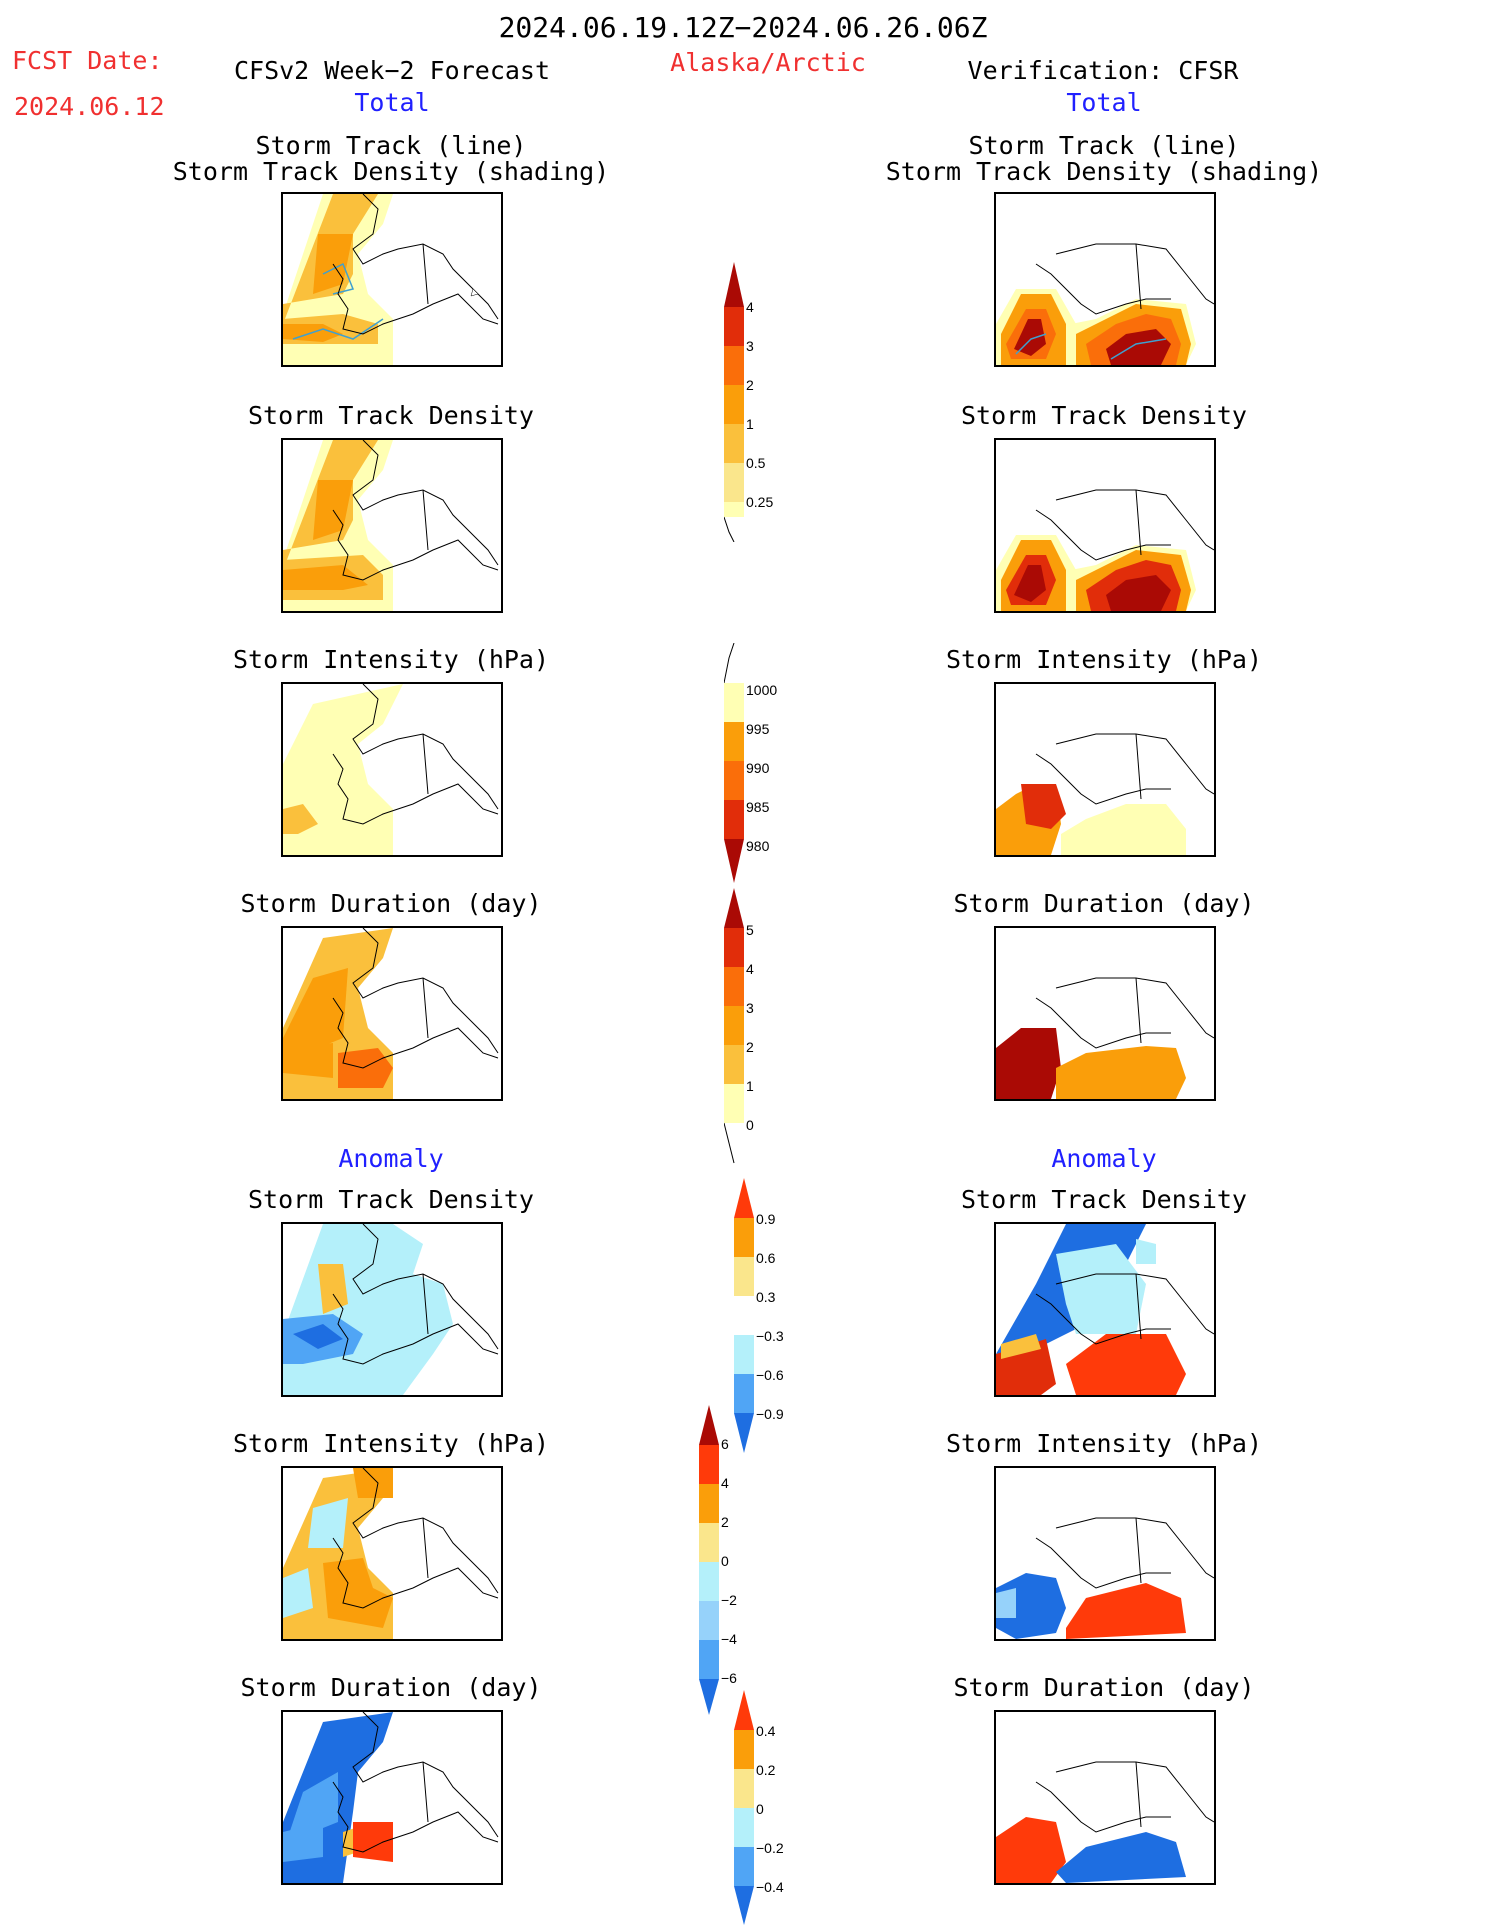 The image size is (1487, 1929). What do you see at coordinates (770, 1887) in the screenshot?
I see `cb6-l4: −0.4` at bounding box center [770, 1887].